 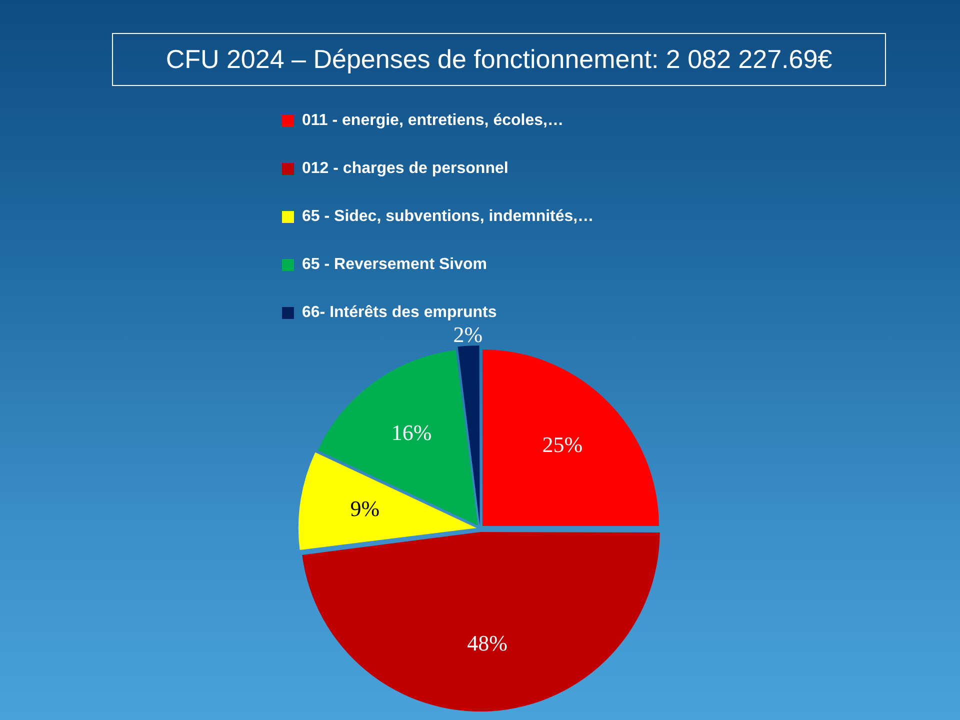 What do you see at coordinates (365, 509) in the screenshot?
I see `data-label: 9%` at bounding box center [365, 509].